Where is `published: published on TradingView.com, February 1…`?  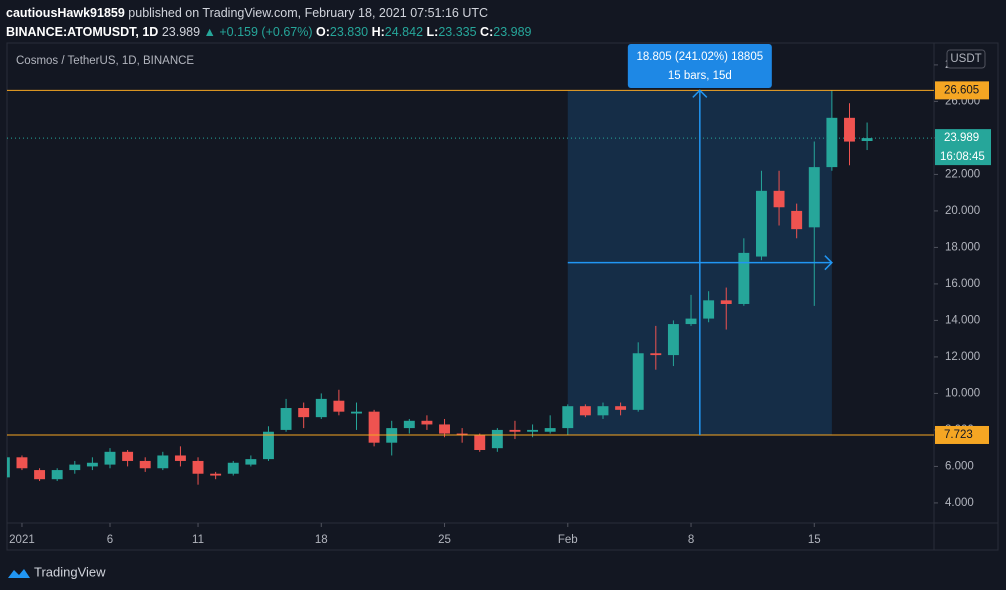 published: published on TradingView.com, February 1… is located at coordinates (308, 13).